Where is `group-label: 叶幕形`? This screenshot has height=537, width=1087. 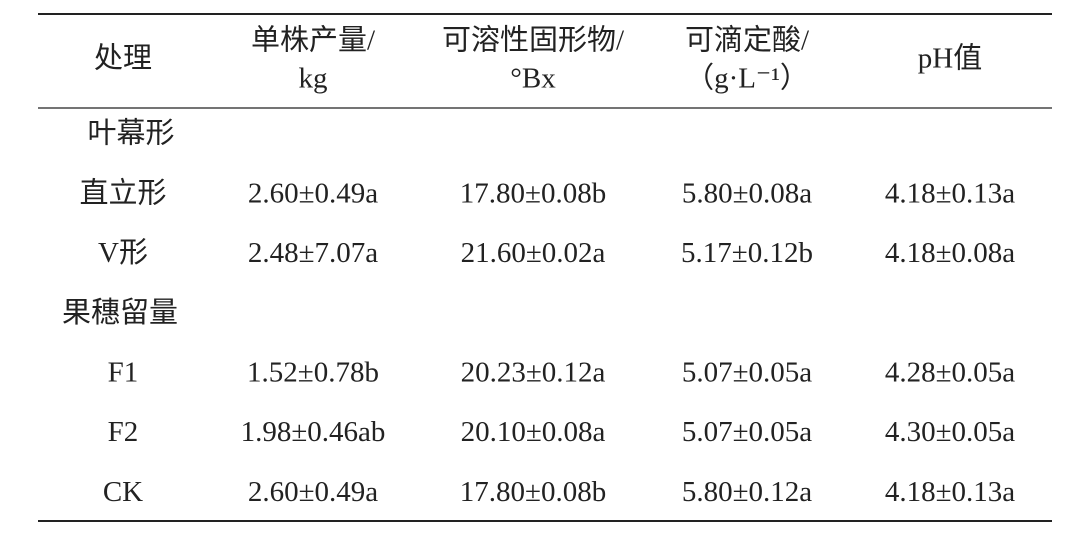
group-label: 叶幕形 is located at coordinates (130, 133).